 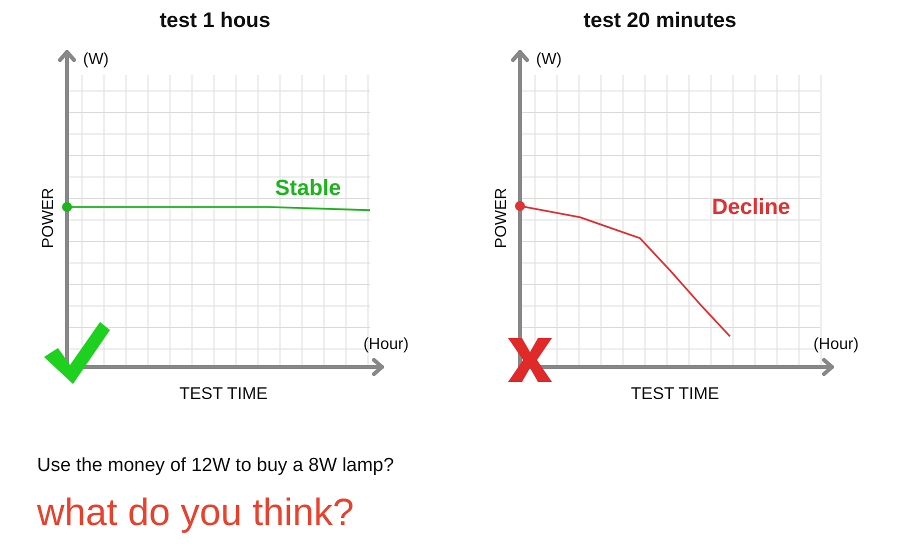 What do you see at coordinates (215, 465) in the screenshot?
I see `text: Use the money of 12W to buy a 8W lamp?` at bounding box center [215, 465].